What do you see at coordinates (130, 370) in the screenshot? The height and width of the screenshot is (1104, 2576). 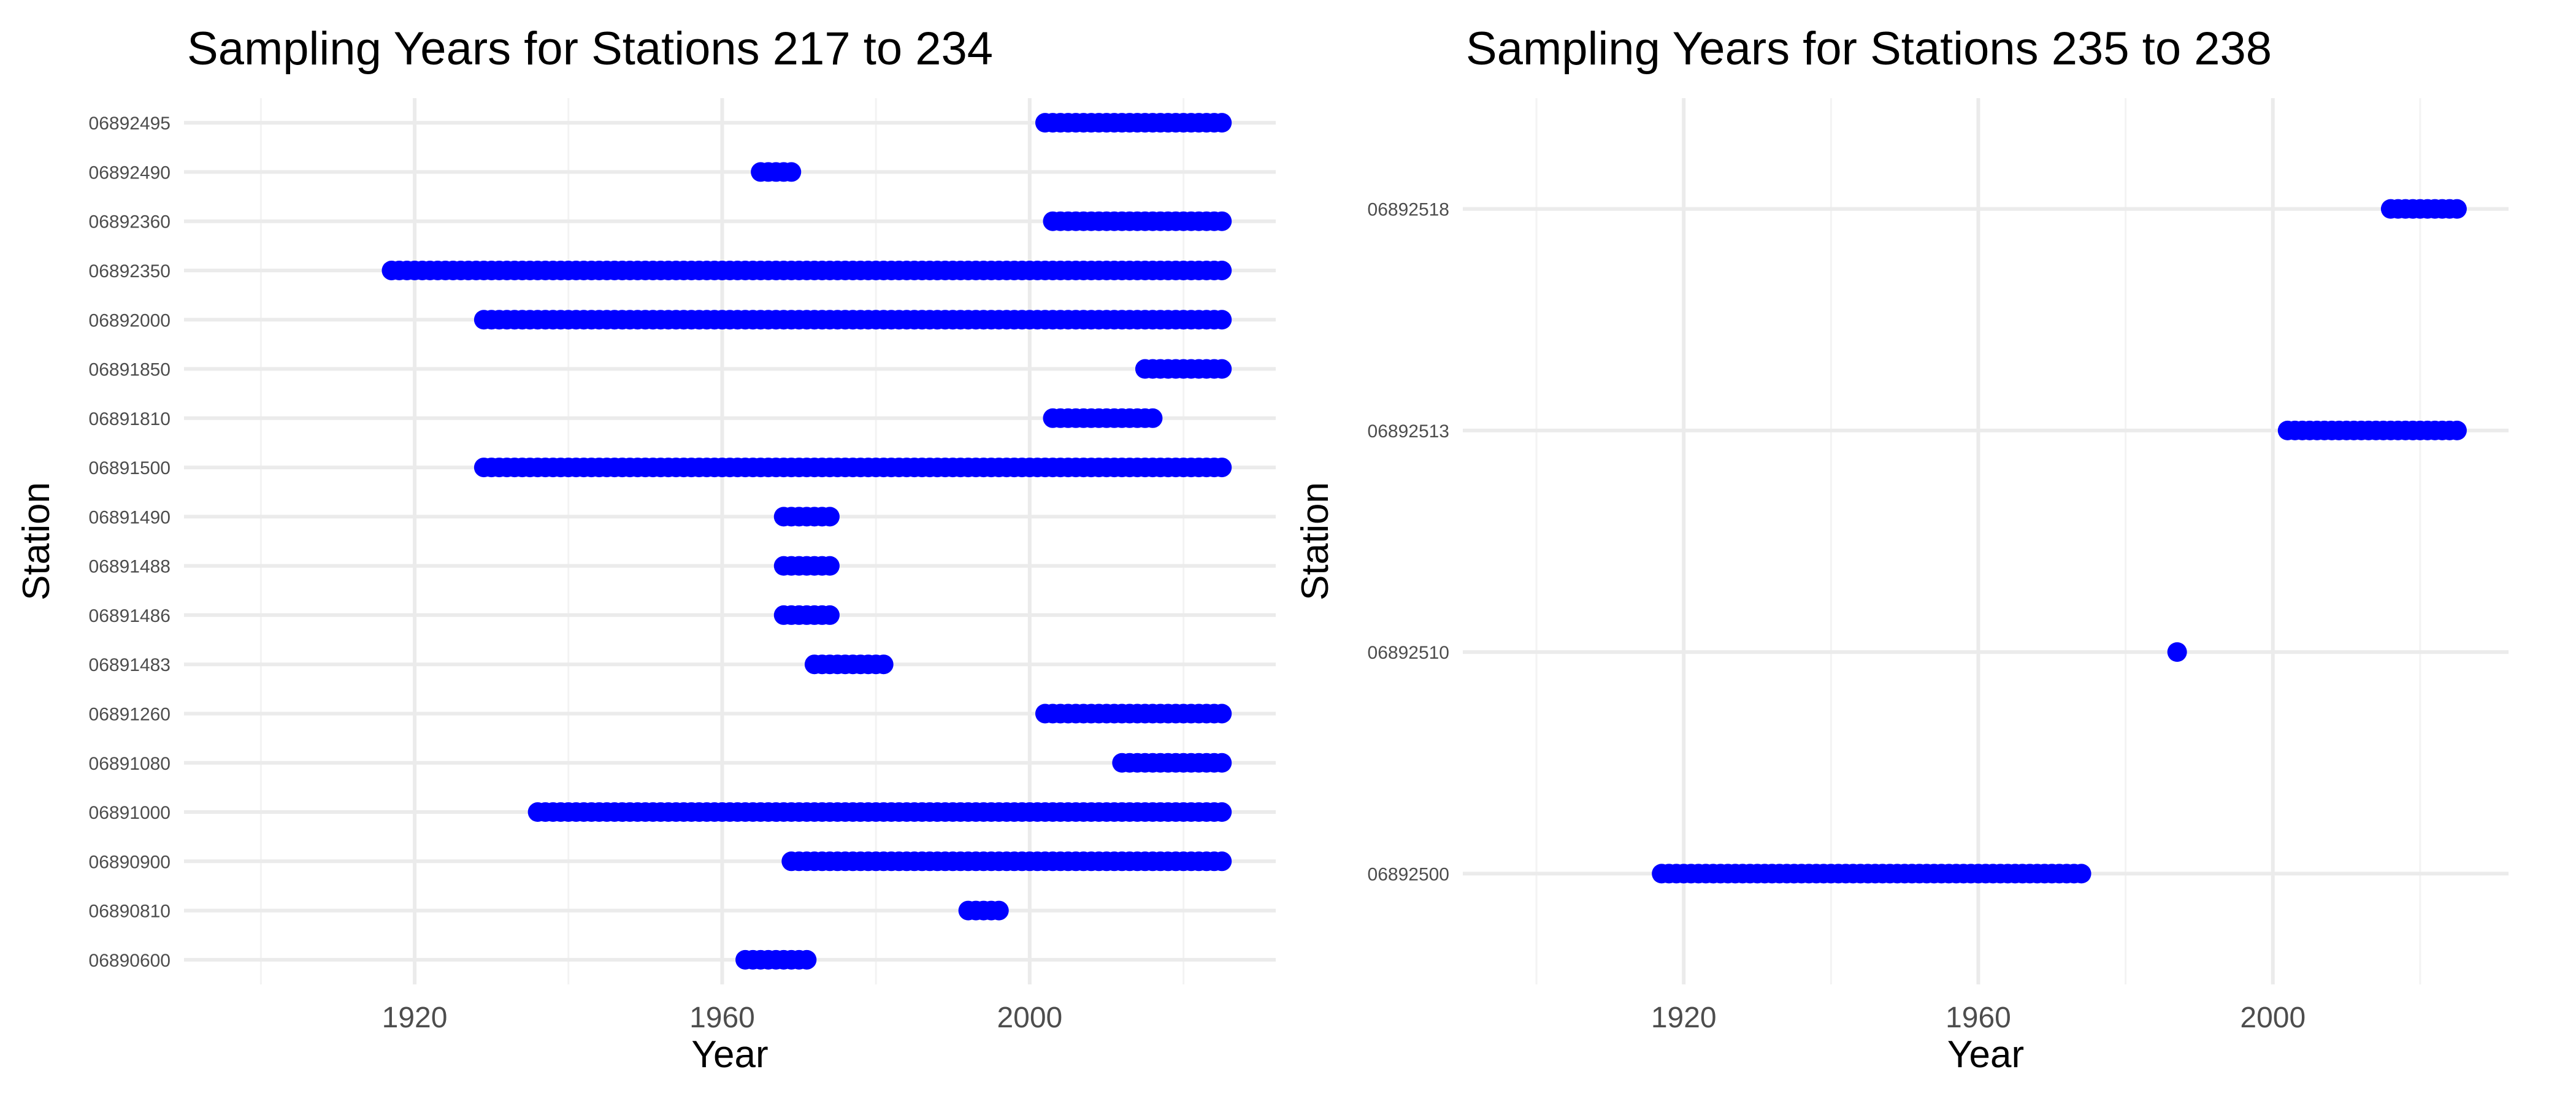 I see `y-tick-label: 06891850` at bounding box center [130, 370].